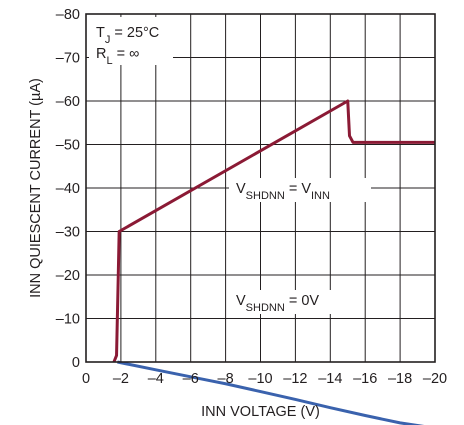  Describe the element at coordinates (283, 191) in the screenshot. I see `series-label-text: VSHDNN = VINN` at that location.